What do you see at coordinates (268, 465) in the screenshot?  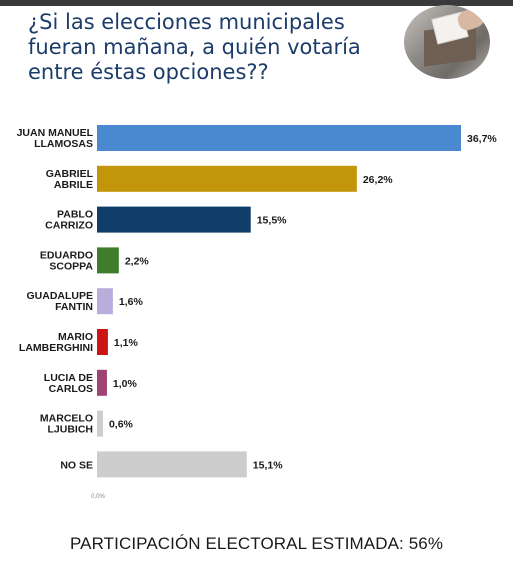 I see `value-label-8: 15,1%` at bounding box center [268, 465].